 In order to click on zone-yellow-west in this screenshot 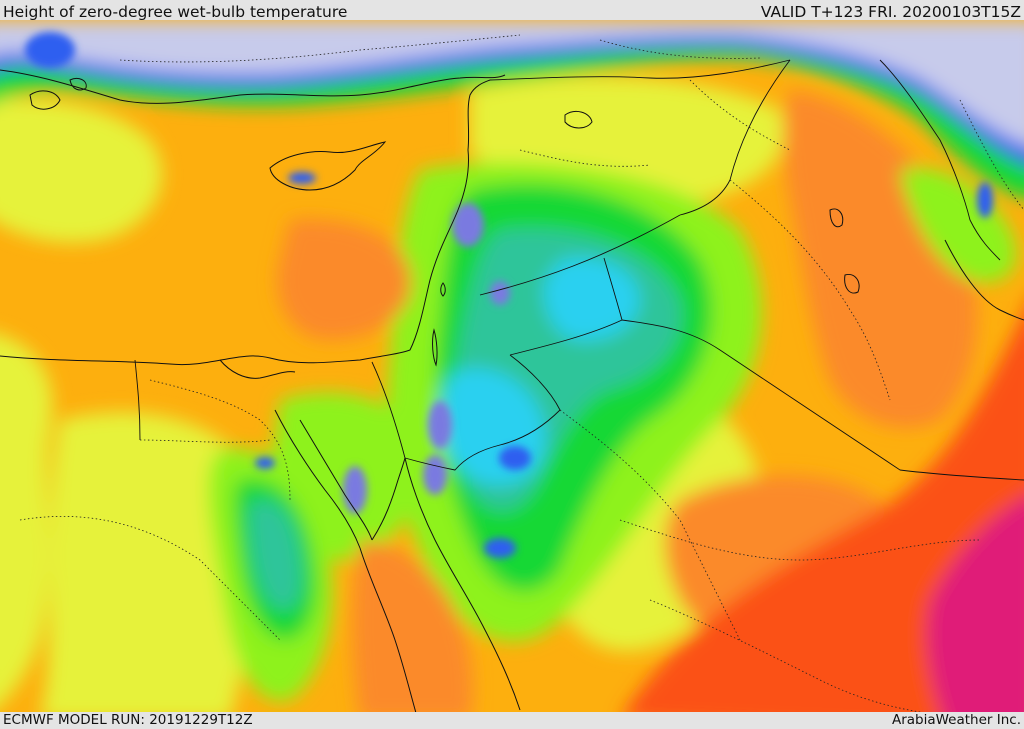, I will do `click(26, 520)`.